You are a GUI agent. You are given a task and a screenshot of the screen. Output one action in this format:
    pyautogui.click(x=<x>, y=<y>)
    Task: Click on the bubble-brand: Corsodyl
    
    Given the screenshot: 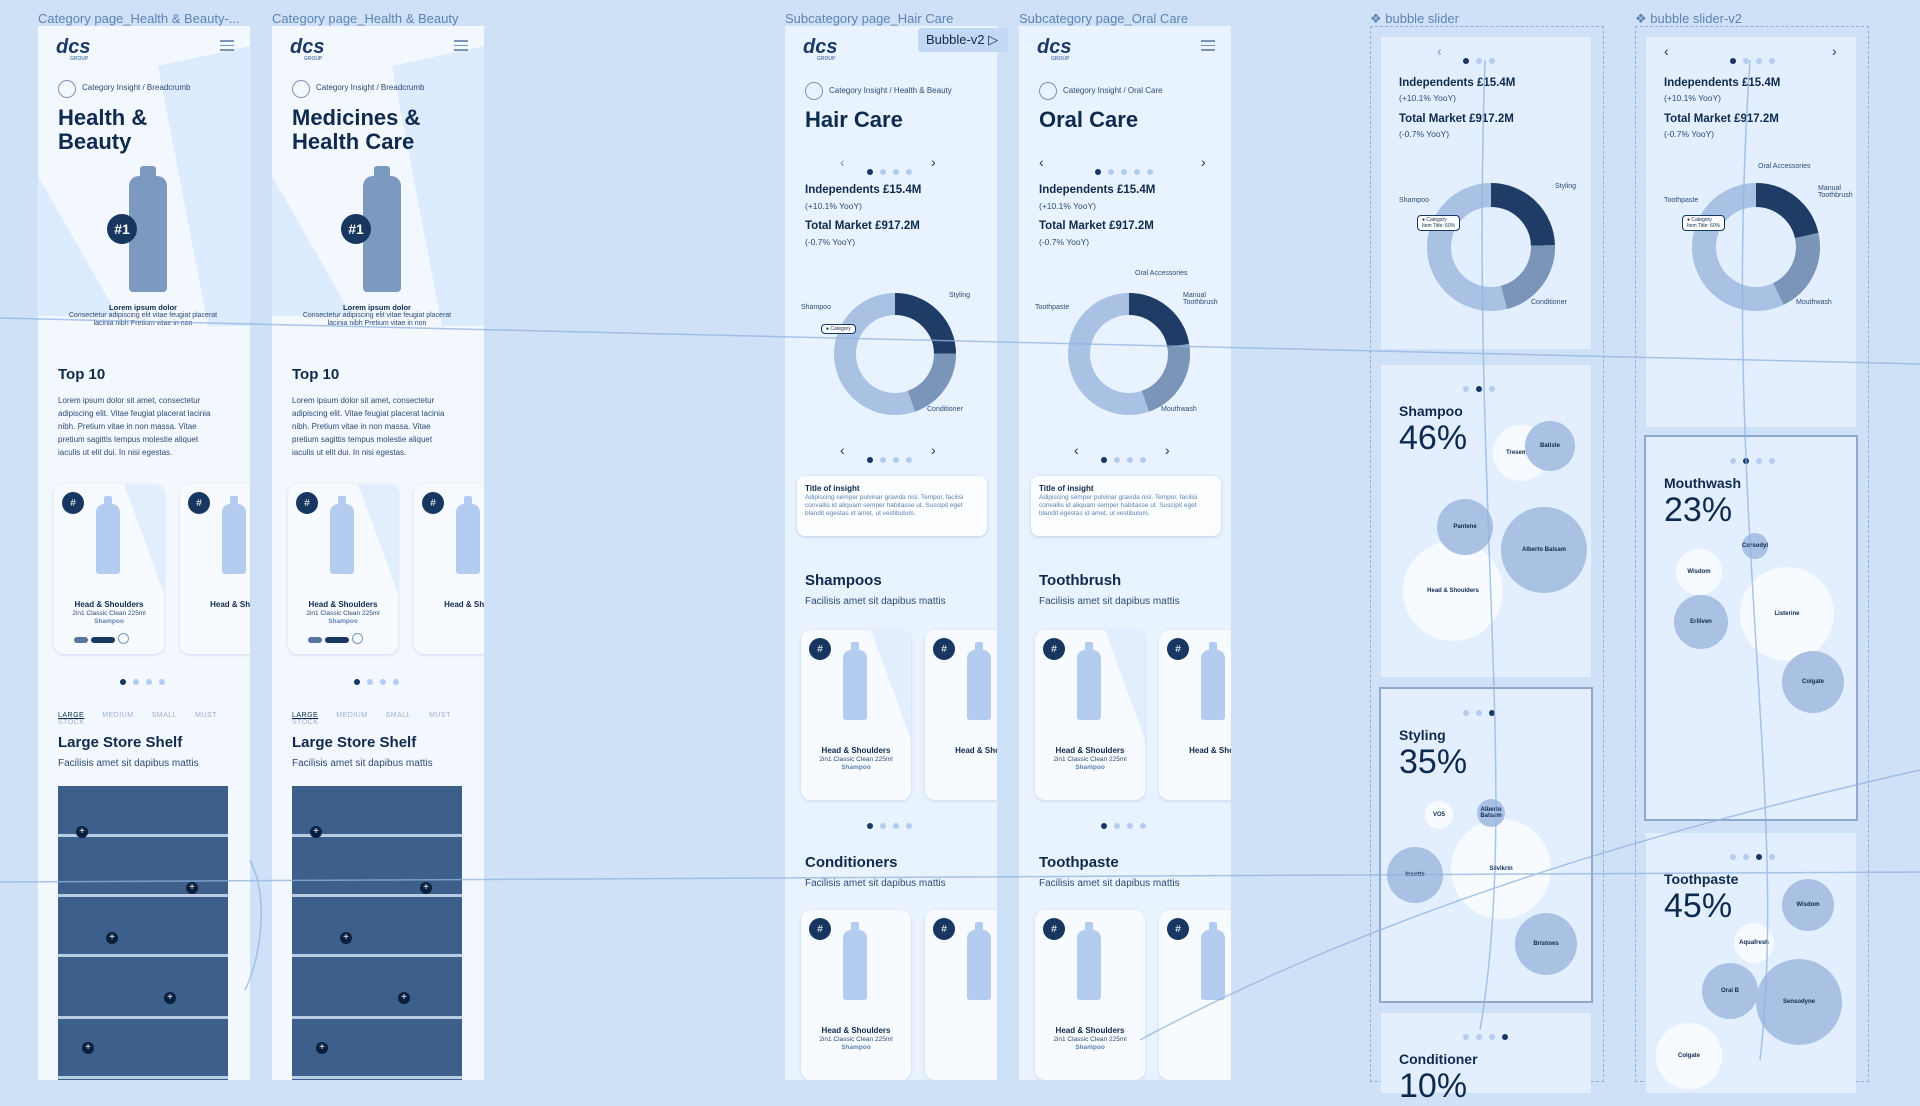 What is the action you would take?
    pyautogui.click(x=1755, y=546)
    